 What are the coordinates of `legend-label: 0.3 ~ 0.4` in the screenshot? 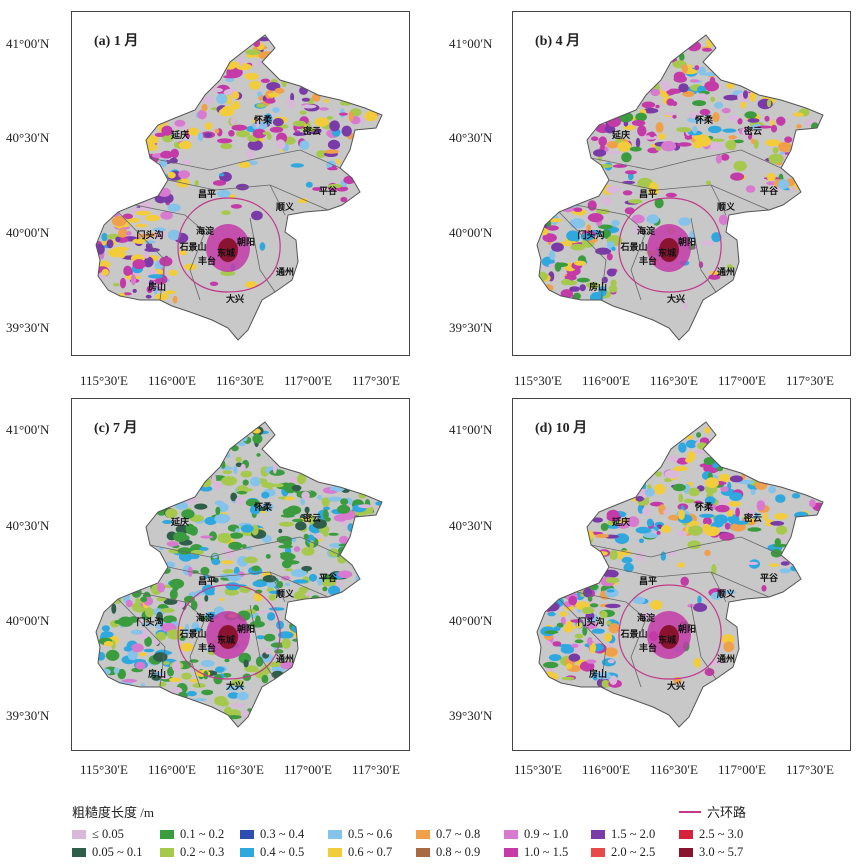 It's located at (282, 834).